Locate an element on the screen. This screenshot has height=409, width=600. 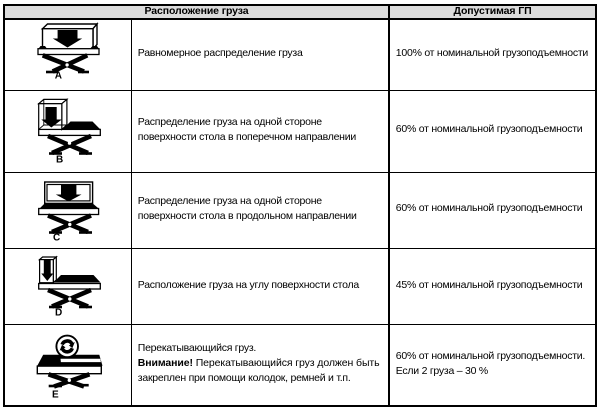
svg-text: A is located at coordinates (58, 75).